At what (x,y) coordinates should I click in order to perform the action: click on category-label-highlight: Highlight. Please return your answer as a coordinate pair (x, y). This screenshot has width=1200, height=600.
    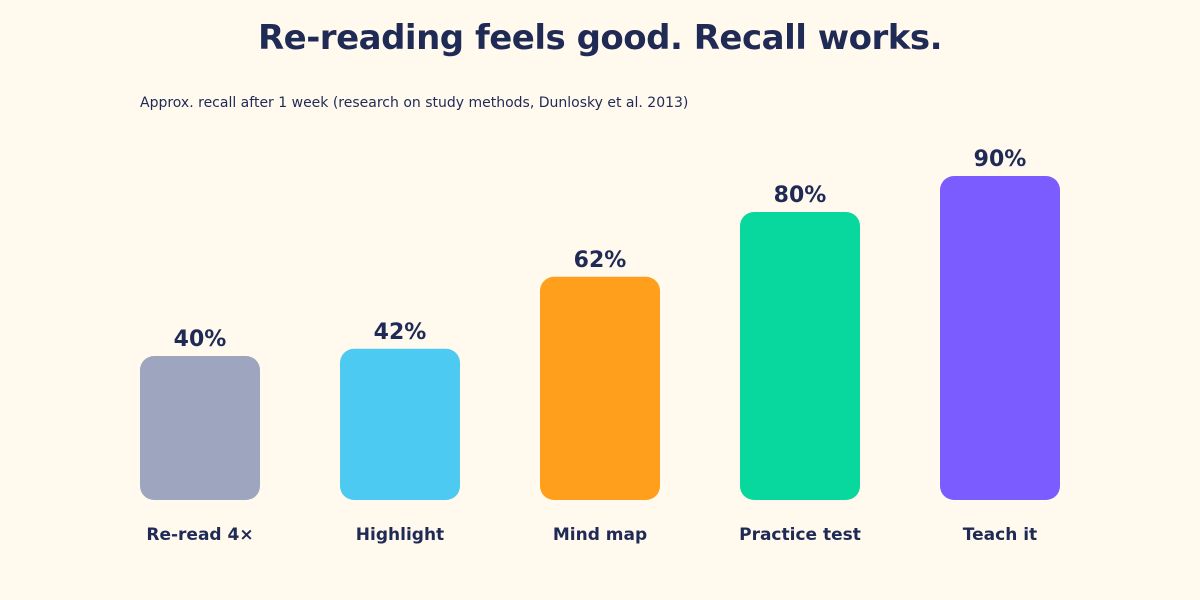
    Looking at the image, I should click on (400, 535).